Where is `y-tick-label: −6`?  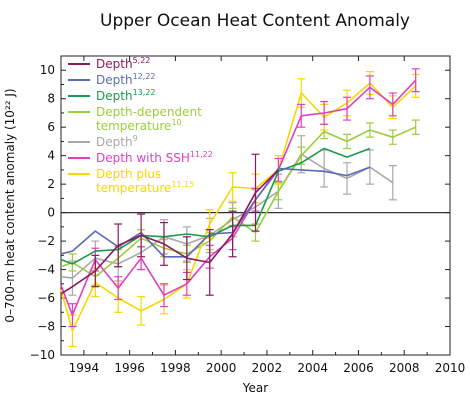
y-tick-label: −6 is located at coordinates (46, 298).